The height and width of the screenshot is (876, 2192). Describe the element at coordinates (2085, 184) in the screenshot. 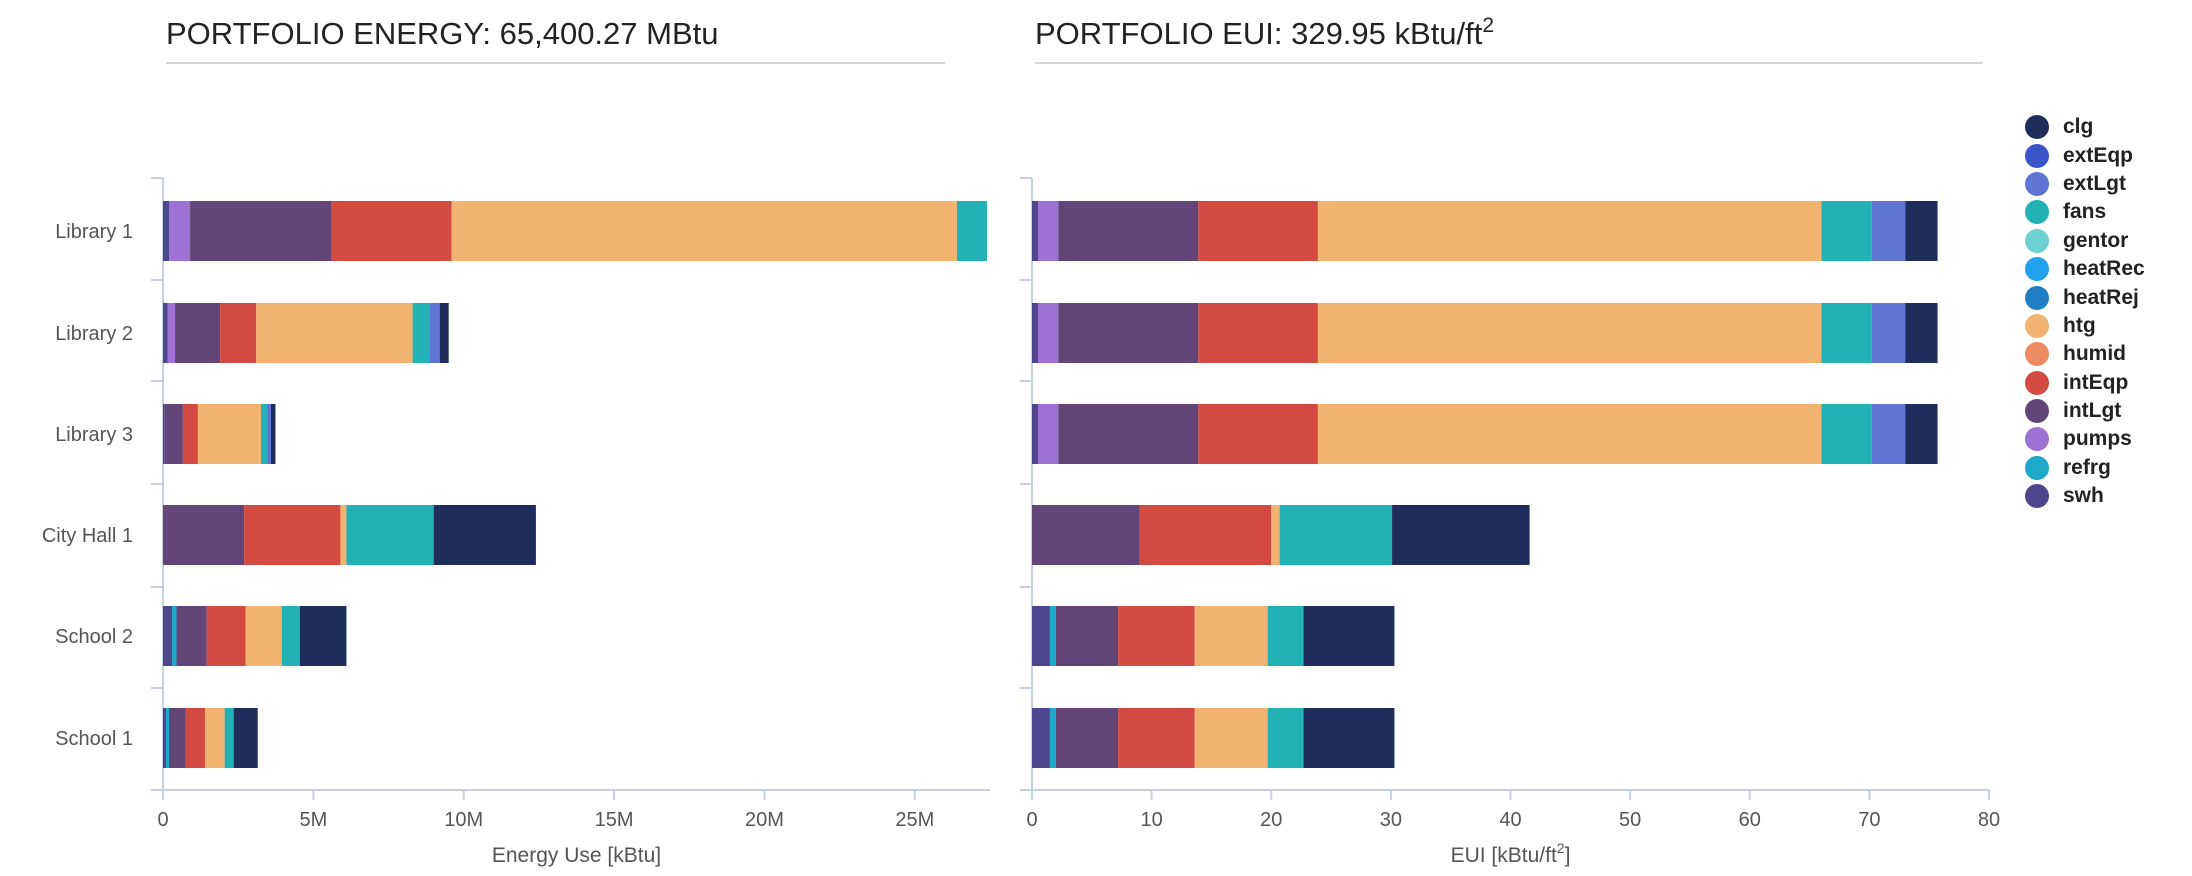

I see `legend-item-extLgt: extLgt` at that location.